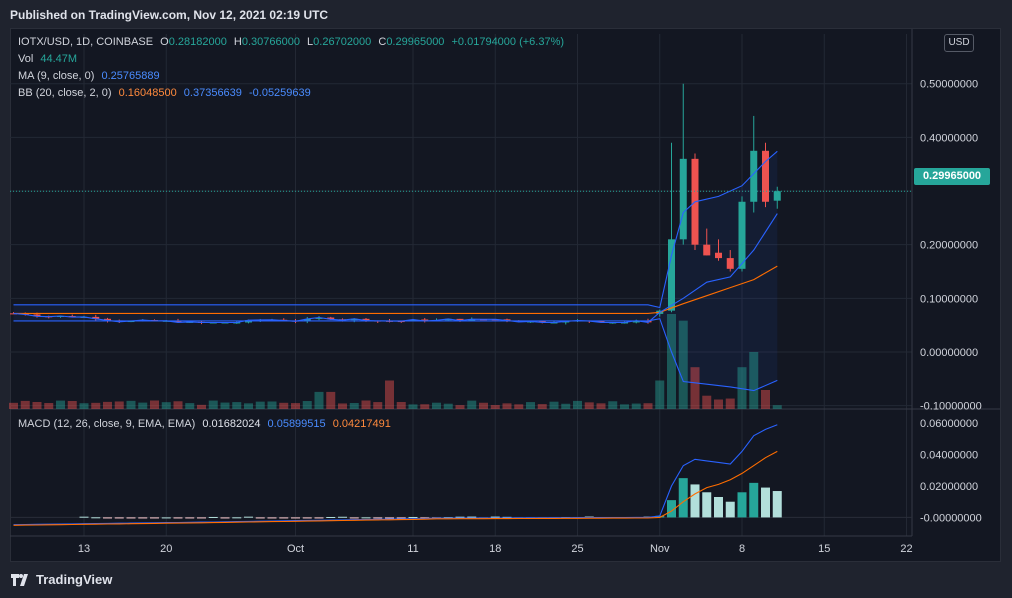 Image resolution: width=1012 pixels, height=598 pixels. Describe the element at coordinates (959, 43) in the screenshot. I see `currency-button: USD` at that location.